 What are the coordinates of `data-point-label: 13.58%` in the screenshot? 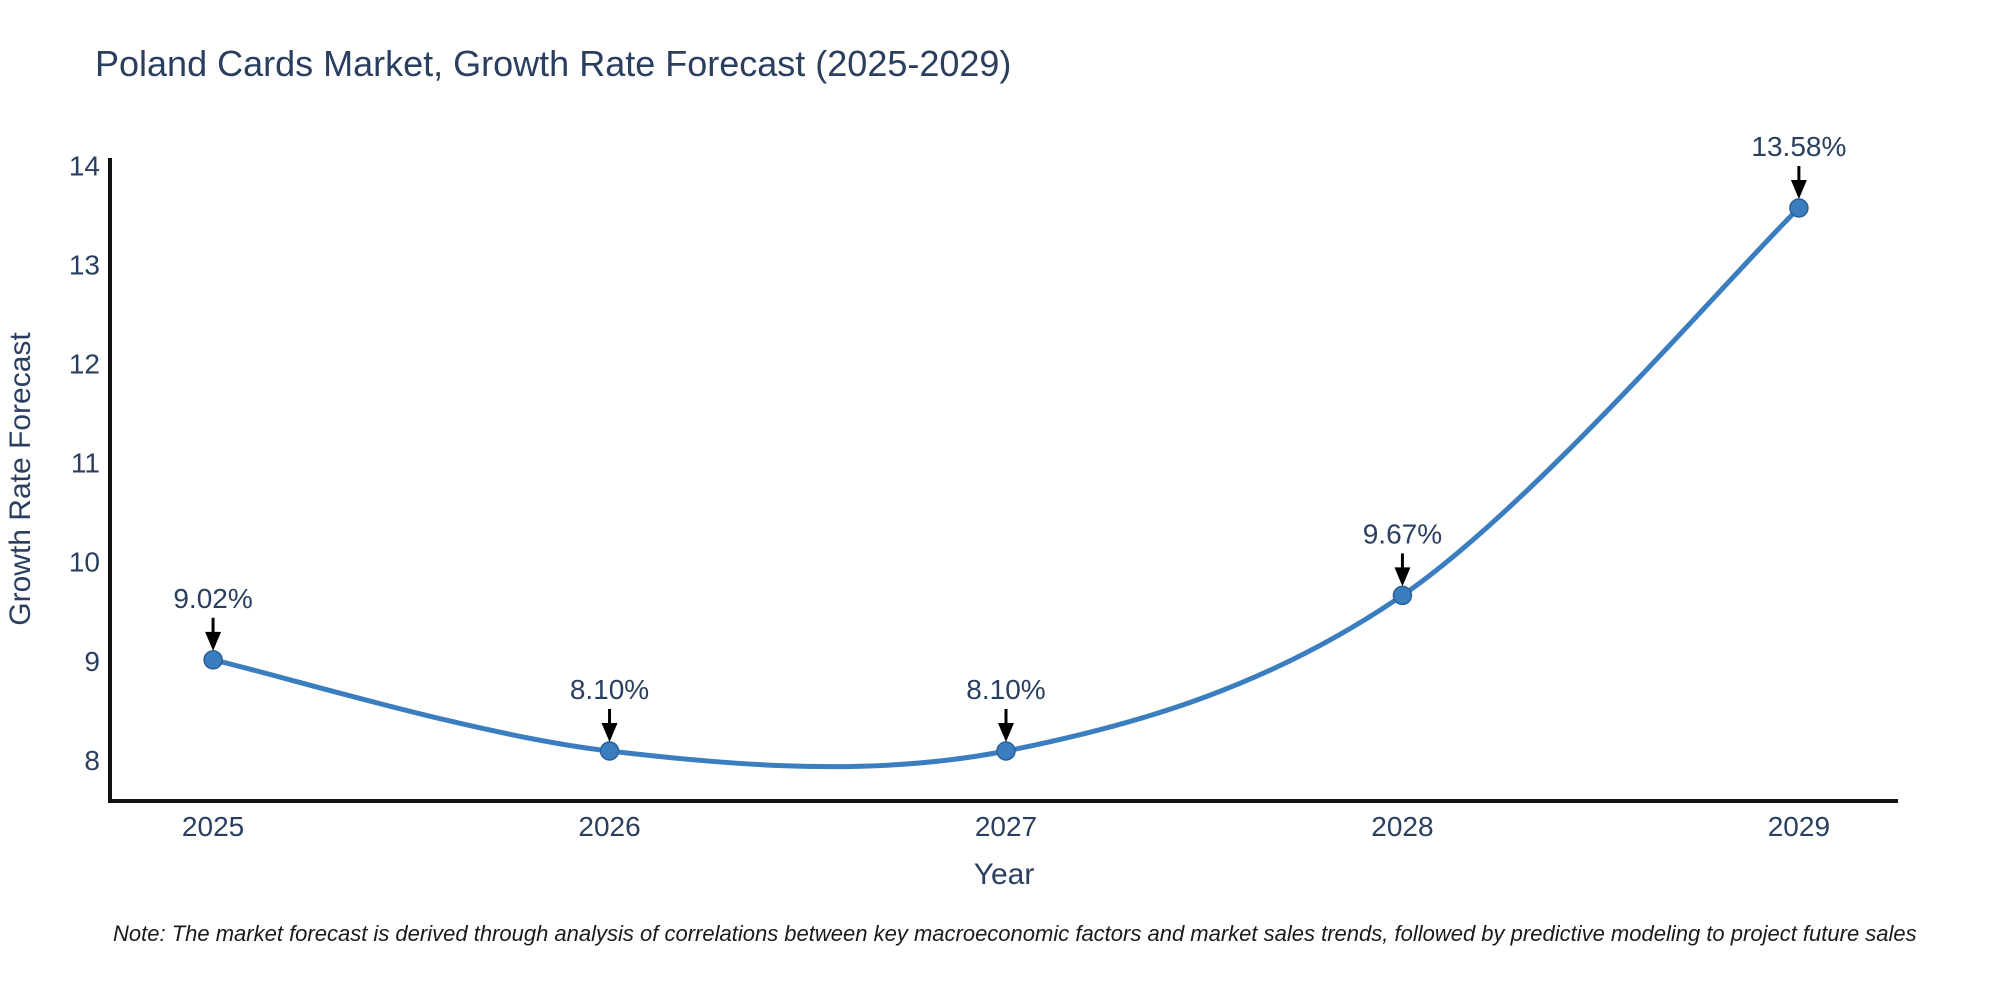 It's located at (1798, 146).